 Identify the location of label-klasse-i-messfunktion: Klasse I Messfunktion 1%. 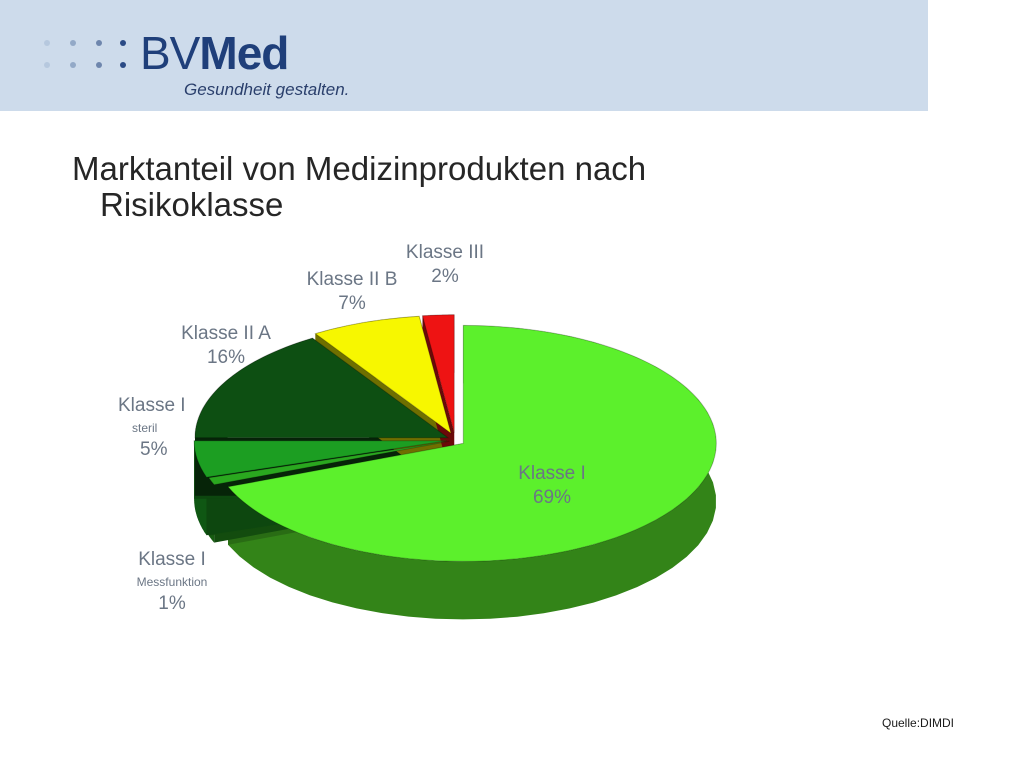
(172, 581).